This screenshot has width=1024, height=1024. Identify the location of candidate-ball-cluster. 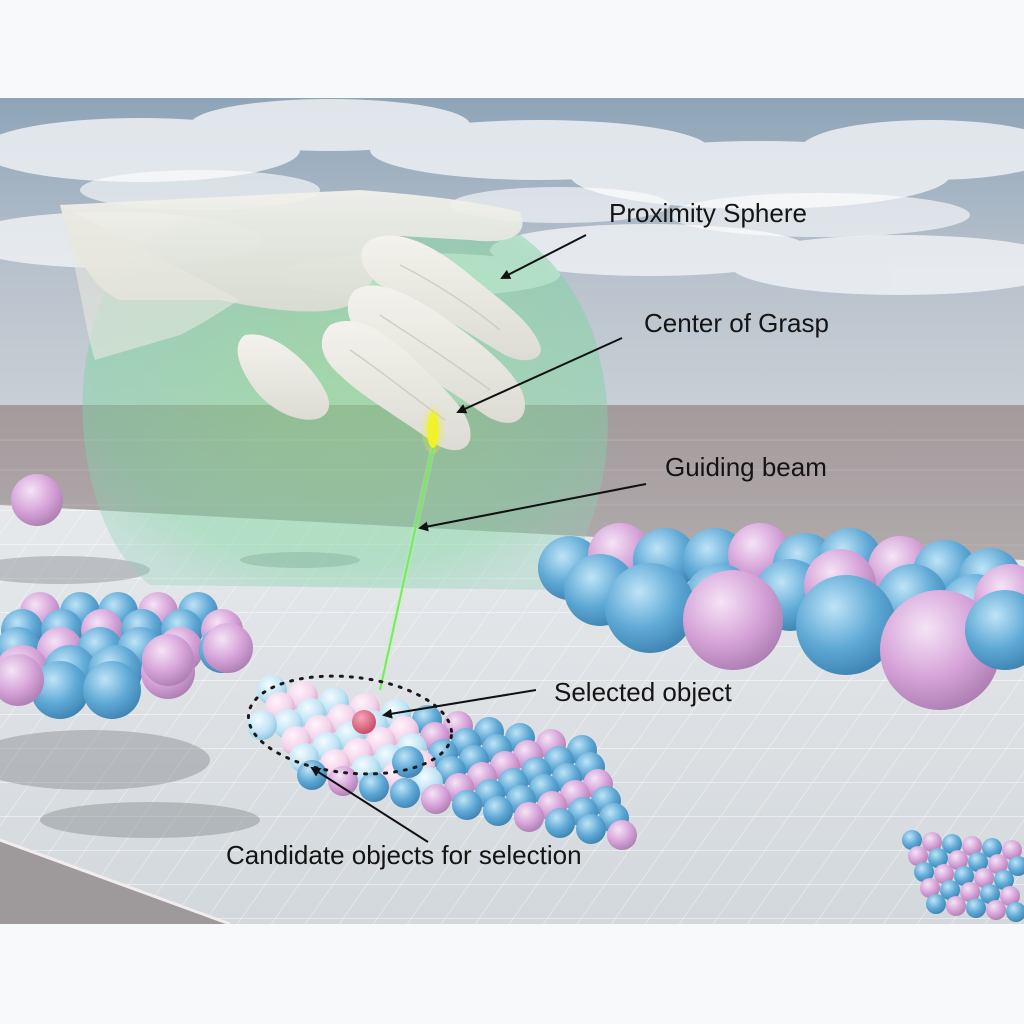
(442, 762).